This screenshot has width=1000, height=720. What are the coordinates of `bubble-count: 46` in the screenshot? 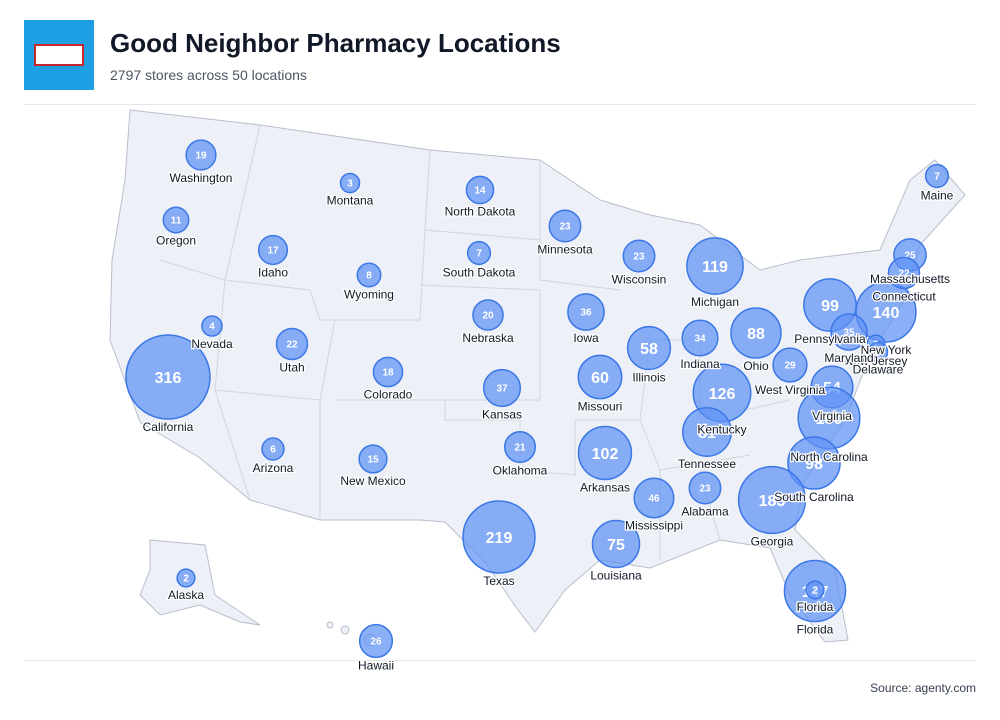 It's located at (654, 499).